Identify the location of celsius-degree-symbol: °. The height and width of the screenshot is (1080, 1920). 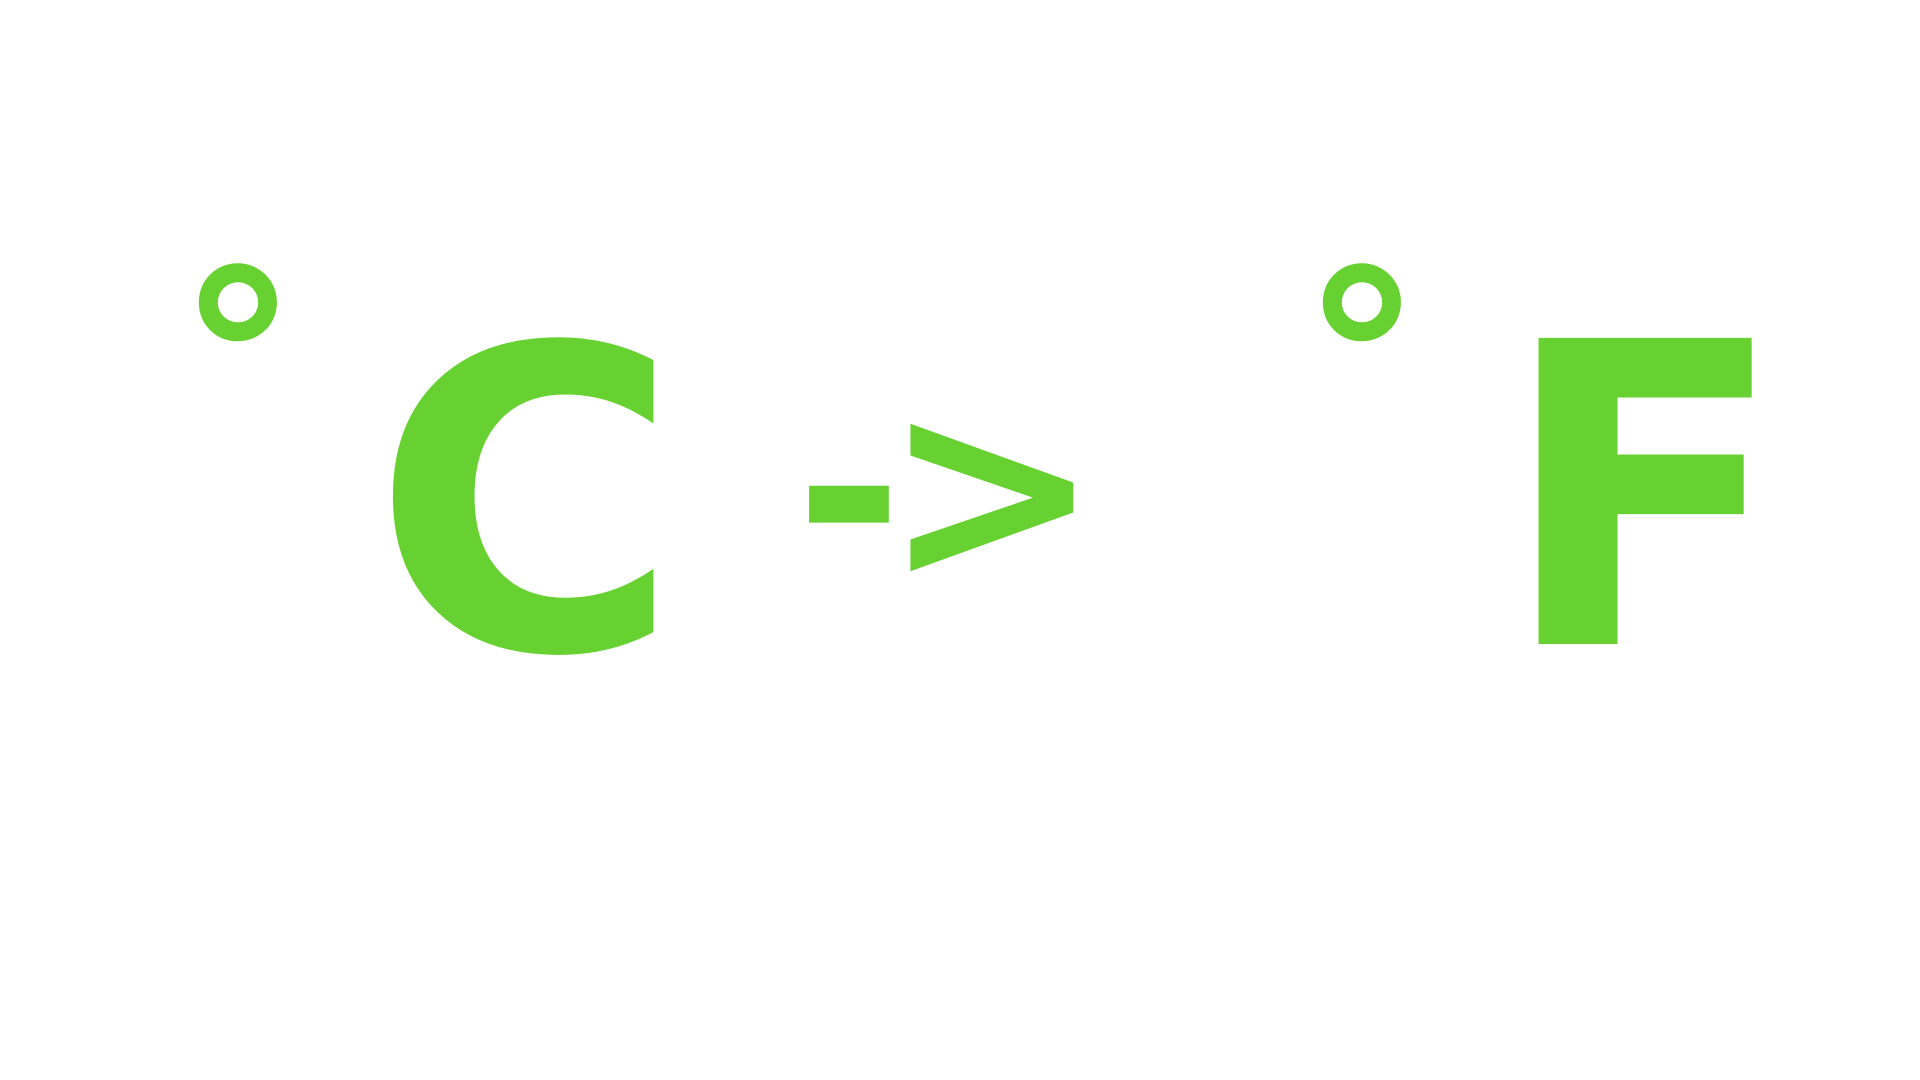
(238, 360).